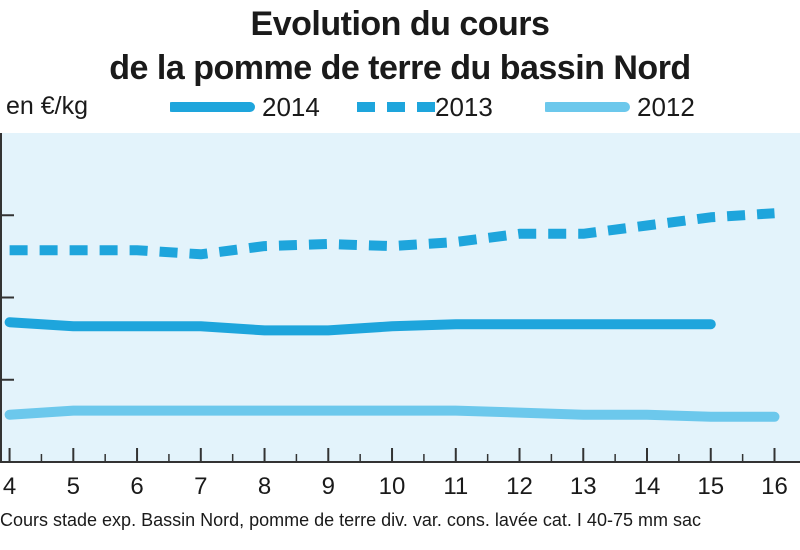 The height and width of the screenshot is (550, 800). What do you see at coordinates (47, 106) in the screenshot?
I see `y-axis-label: en €/kg` at bounding box center [47, 106].